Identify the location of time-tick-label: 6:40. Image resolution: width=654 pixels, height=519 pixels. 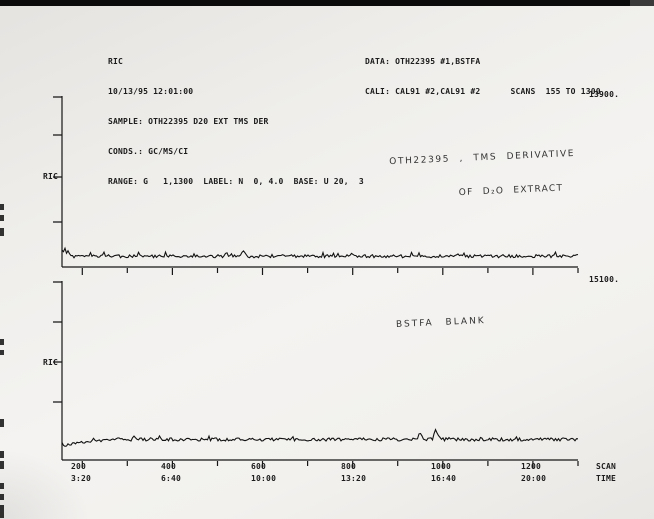
(171, 478).